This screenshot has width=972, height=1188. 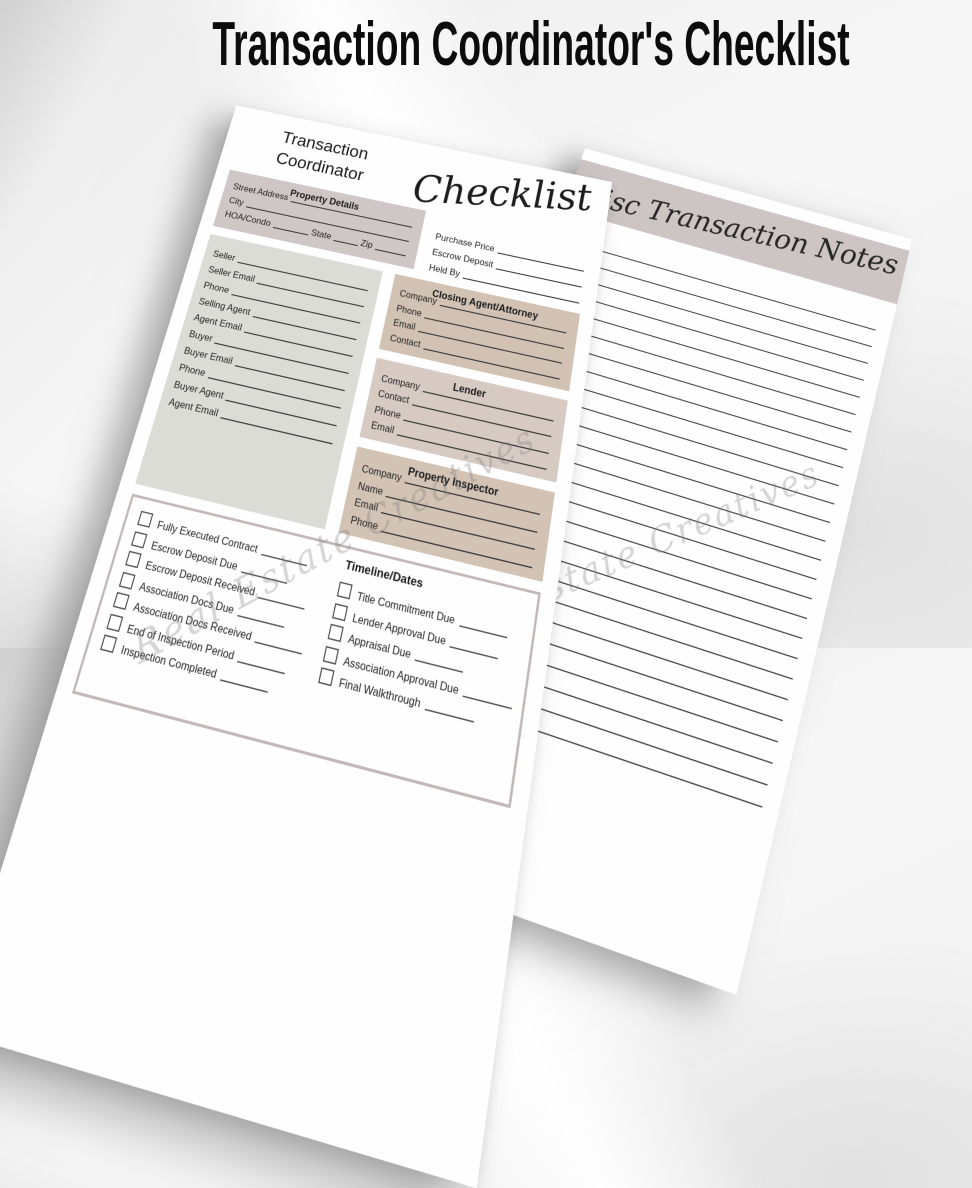 I want to click on field-label: Zip, so click(x=366, y=244).